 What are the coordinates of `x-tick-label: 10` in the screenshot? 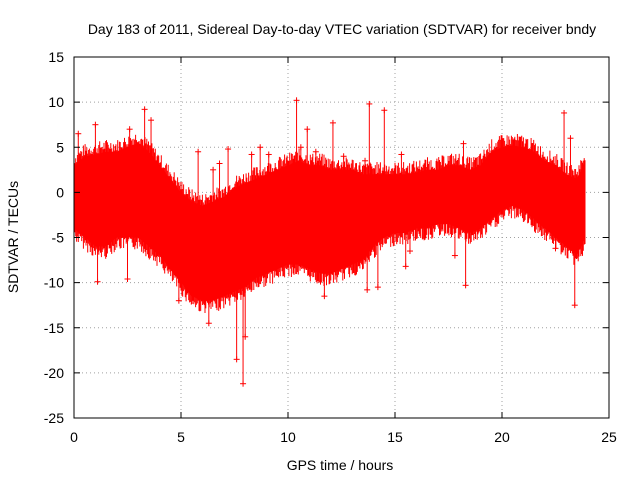 It's located at (288, 437).